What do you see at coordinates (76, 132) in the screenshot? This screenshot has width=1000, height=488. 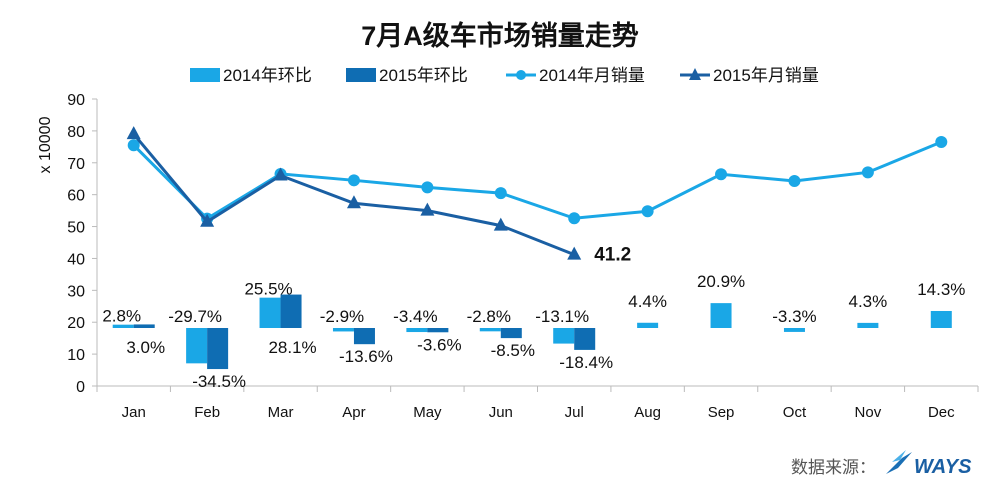 I see `y-tick-label: 80` at bounding box center [76, 132].